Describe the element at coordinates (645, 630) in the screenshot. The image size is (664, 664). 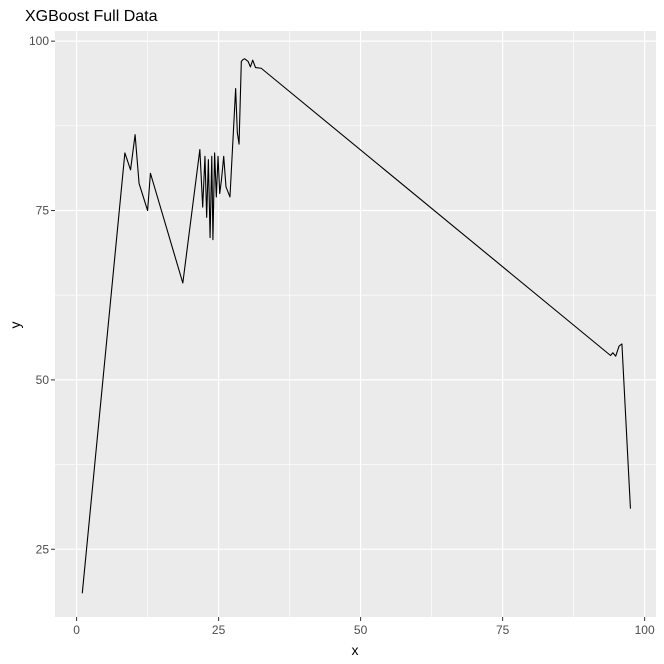
I see `x-tick-label: 100` at that location.